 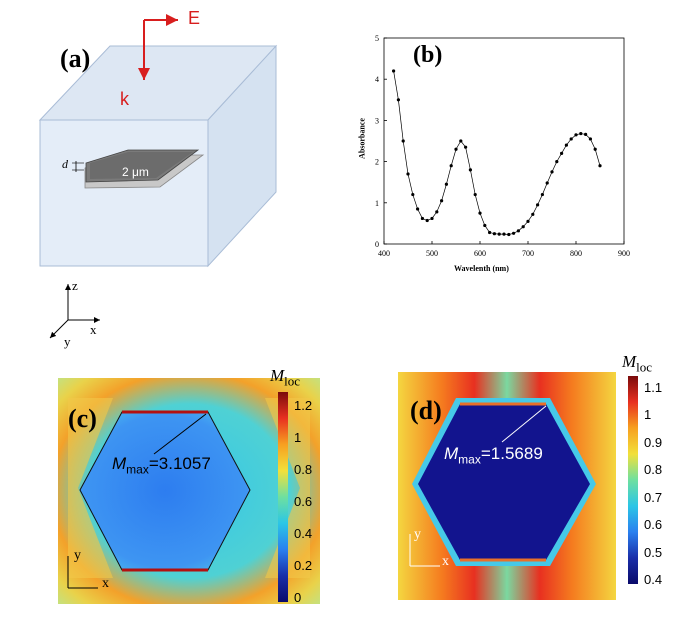 What do you see at coordinates (303, 565) in the screenshot?
I see `colorbar-tick-c: 0.2` at bounding box center [303, 565].